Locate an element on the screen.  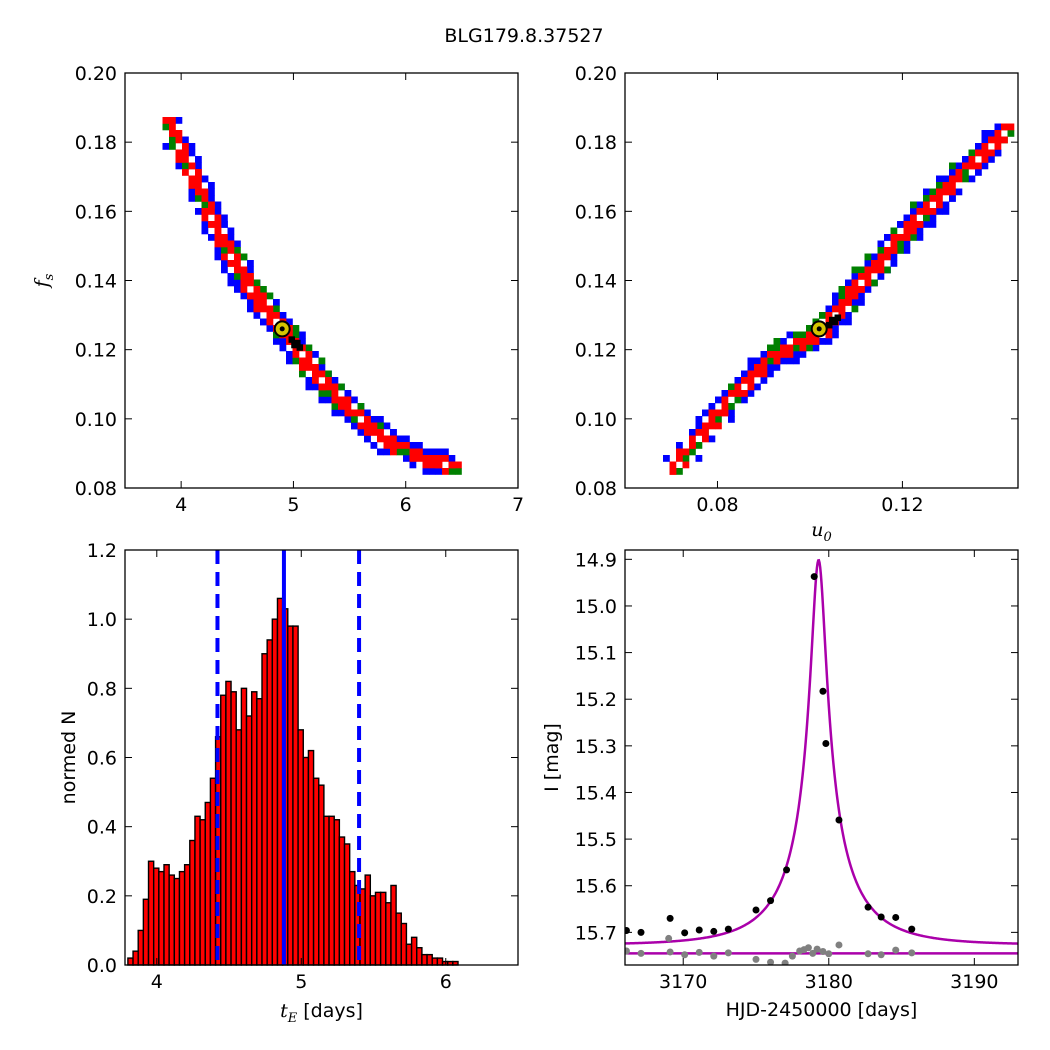
y-tick-label: 0.6 is located at coordinates (102, 759).